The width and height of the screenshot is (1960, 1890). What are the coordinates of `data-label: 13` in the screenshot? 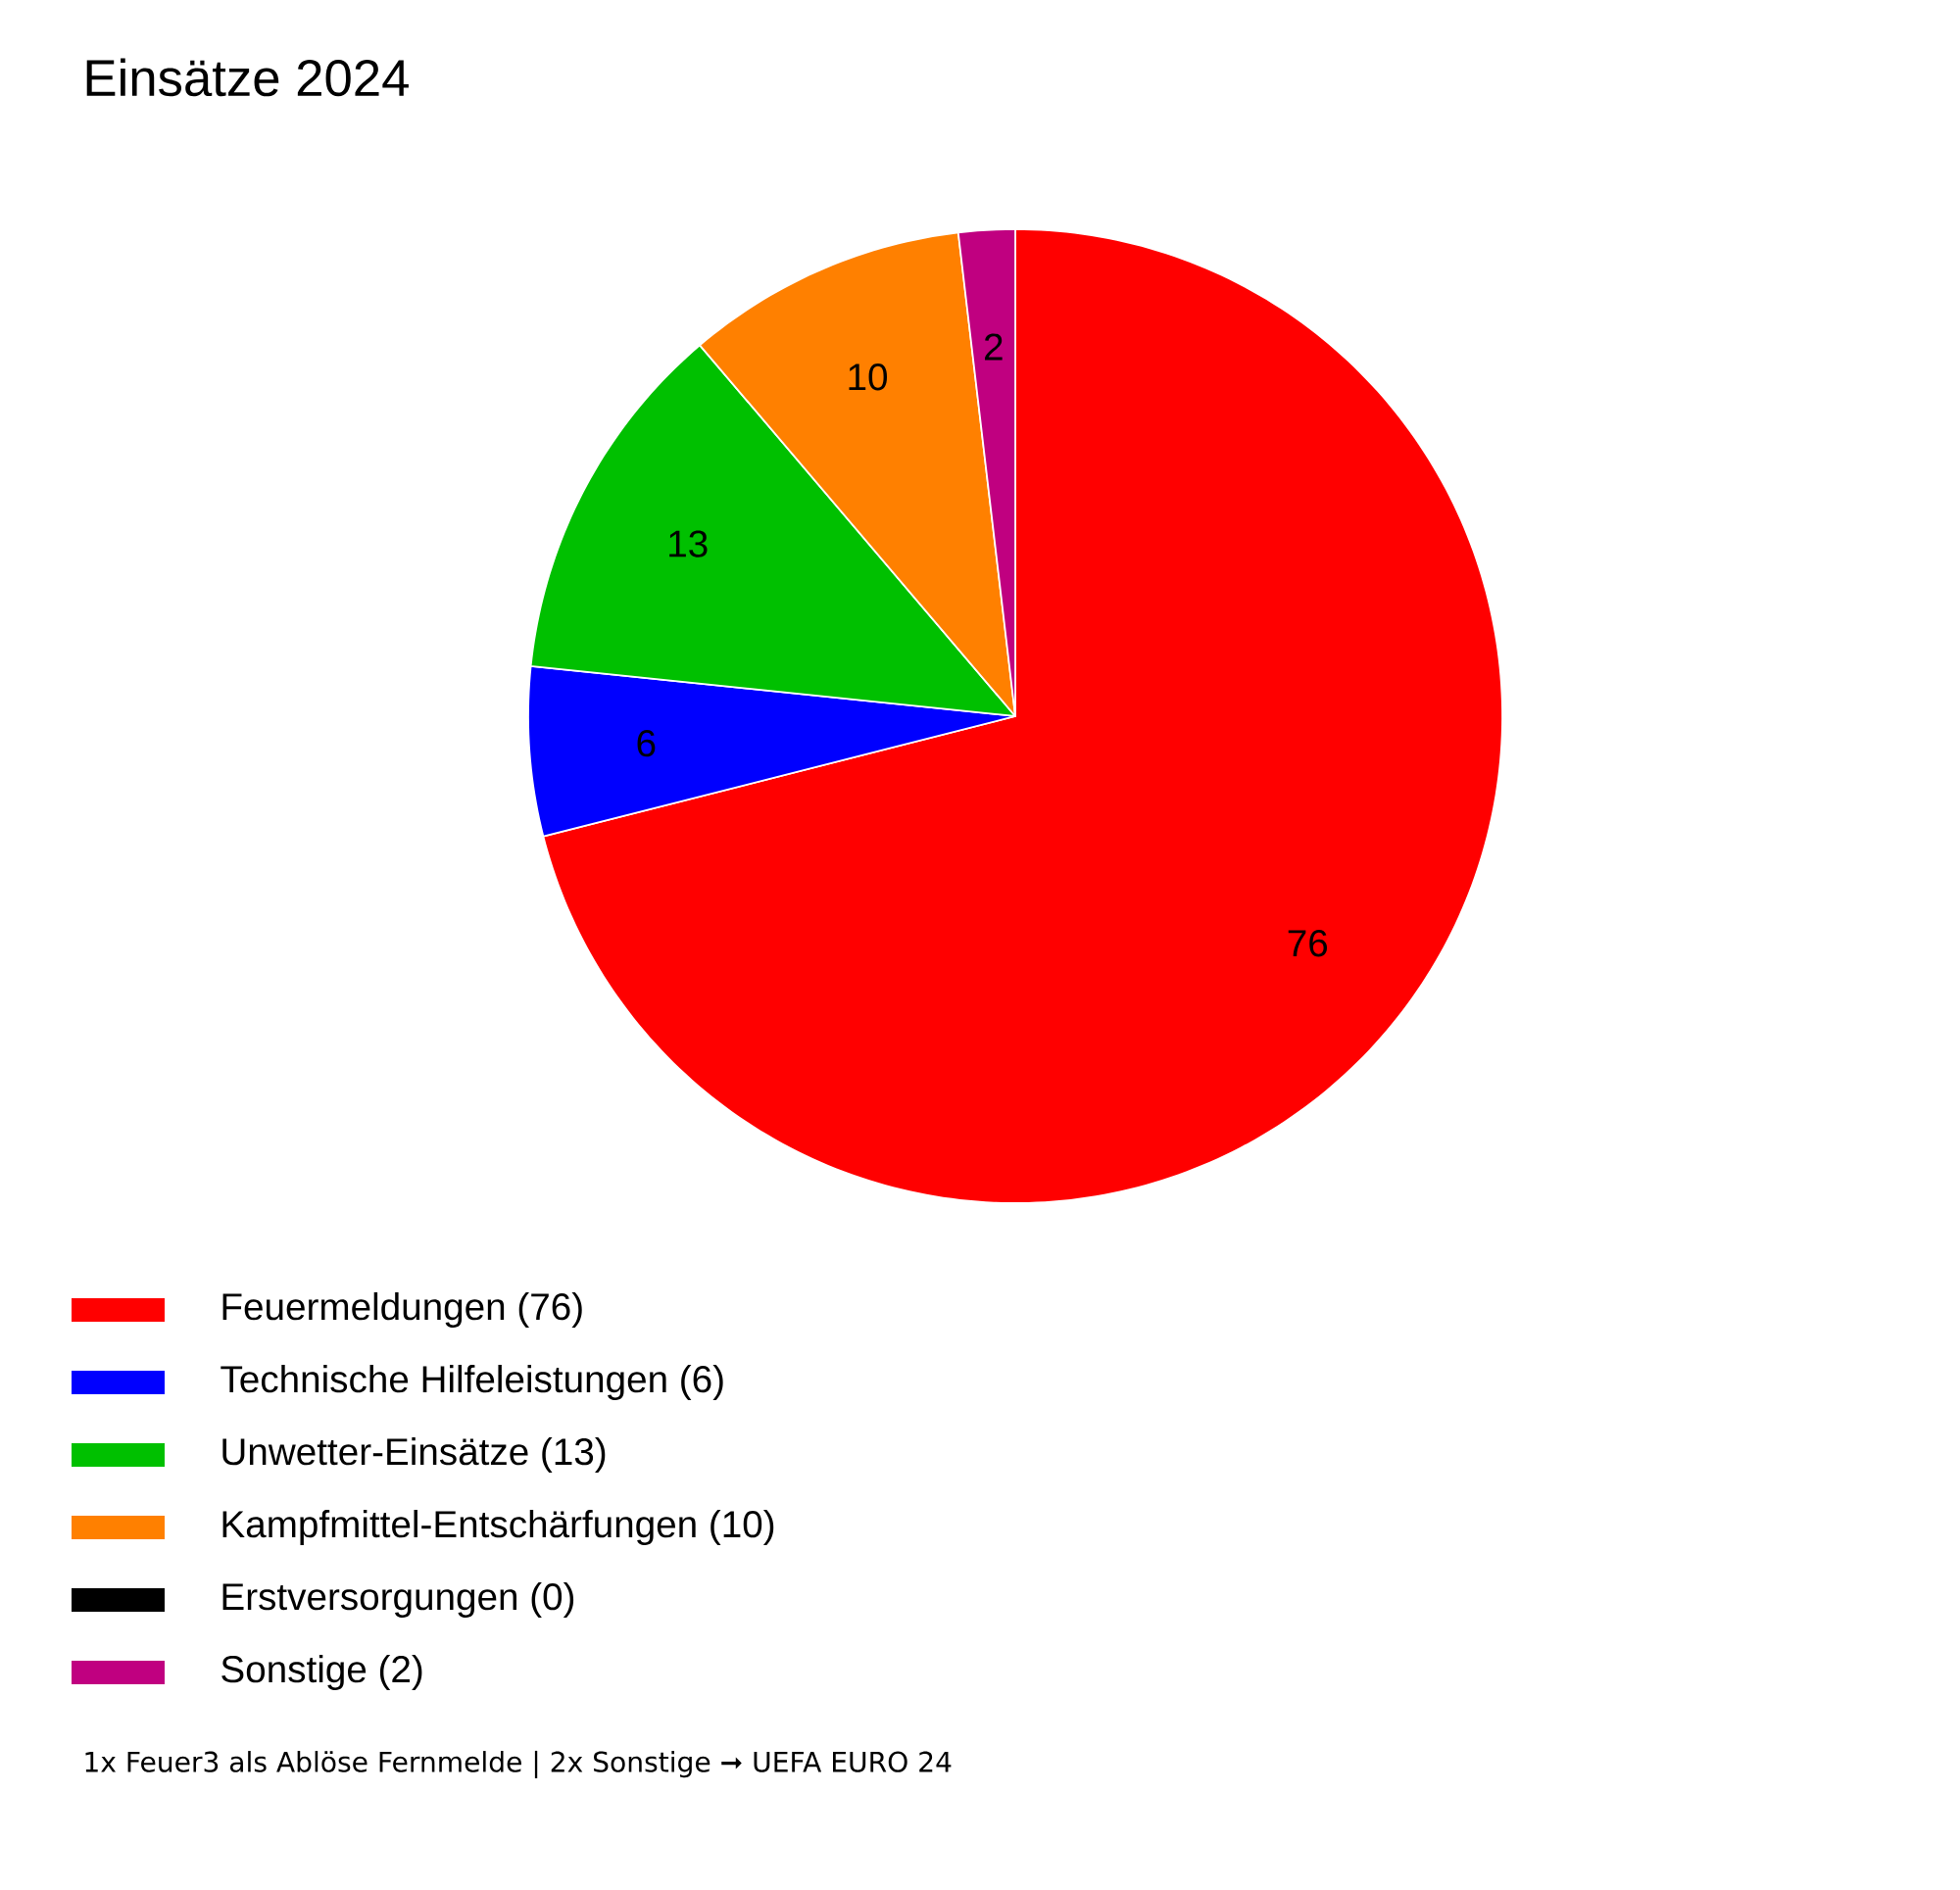 It's located at (688, 543).